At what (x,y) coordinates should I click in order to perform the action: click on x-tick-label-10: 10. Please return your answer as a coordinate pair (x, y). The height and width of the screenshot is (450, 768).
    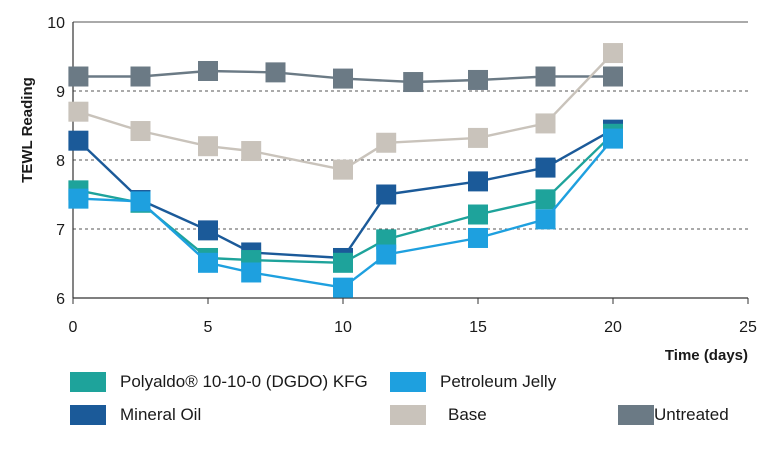
    Looking at the image, I should click on (343, 327).